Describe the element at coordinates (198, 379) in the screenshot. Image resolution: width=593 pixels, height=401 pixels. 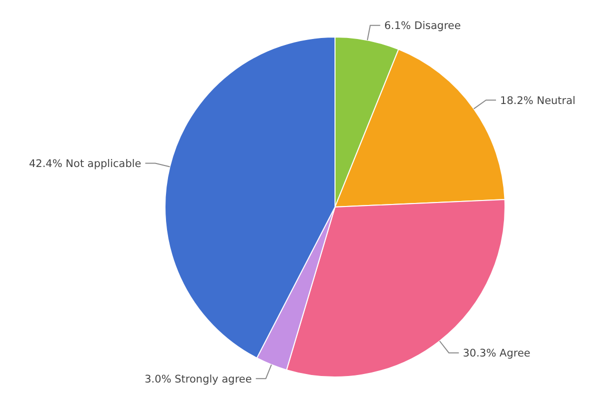
I see `slice-label: 3.0% Strongly agree` at that location.